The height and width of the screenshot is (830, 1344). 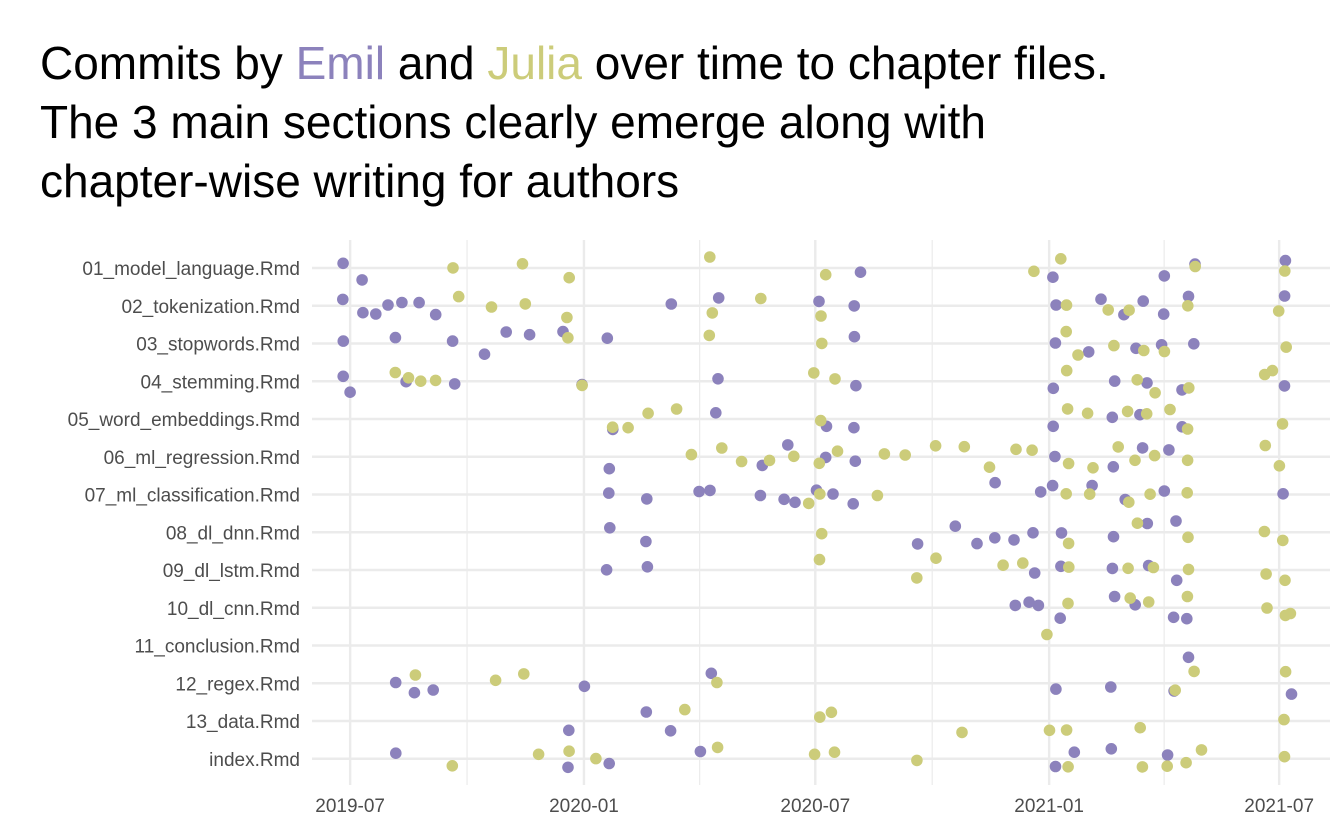 What do you see at coordinates (584, 806) in the screenshot?
I see `x-tick-label: 2020-01` at bounding box center [584, 806].